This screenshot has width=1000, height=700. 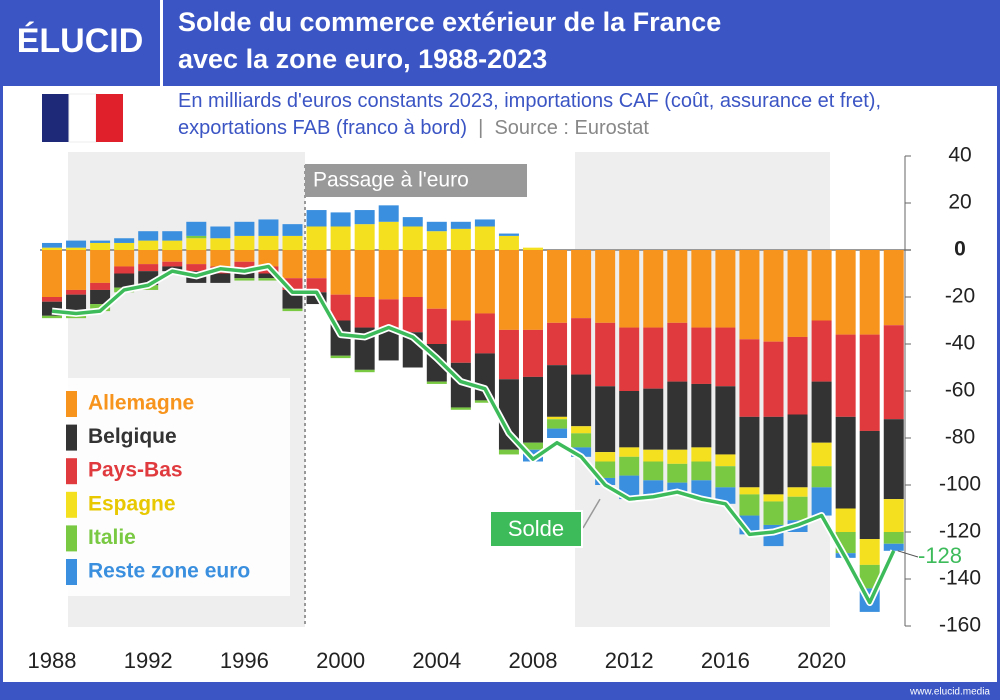 I want to click on y-tick-label: -120, so click(x=960, y=531).